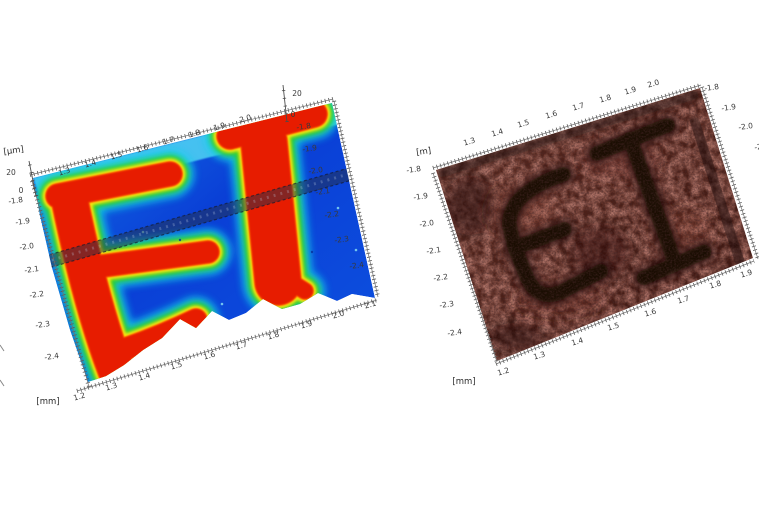 This screenshot has height=506, width=759. What do you see at coordinates (198, 218) in the screenshot?
I see `profile-path-overlay` at bounding box center [198, 218].